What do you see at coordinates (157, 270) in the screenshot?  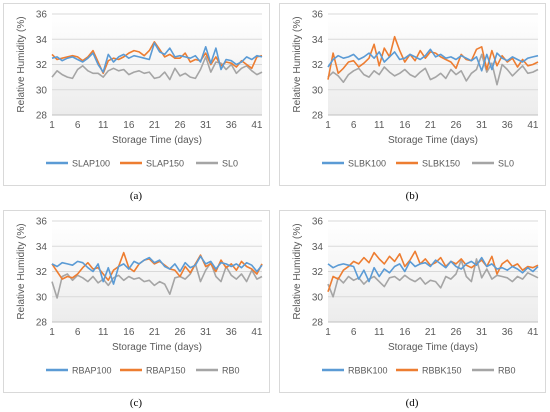 I see `series-line-rbap100` at bounding box center [157, 270].